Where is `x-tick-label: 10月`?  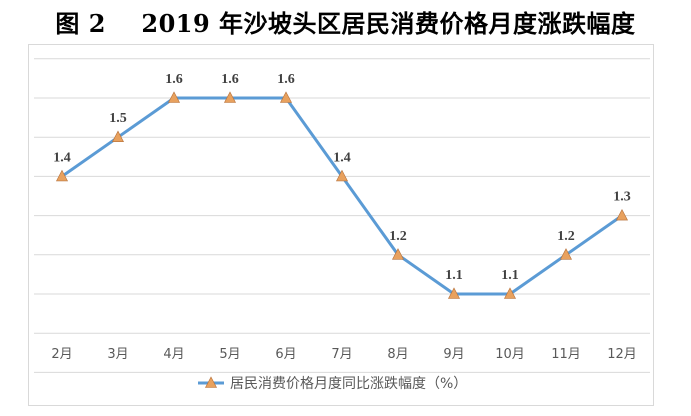
x-tick-label: 10月 is located at coordinates (510, 354).